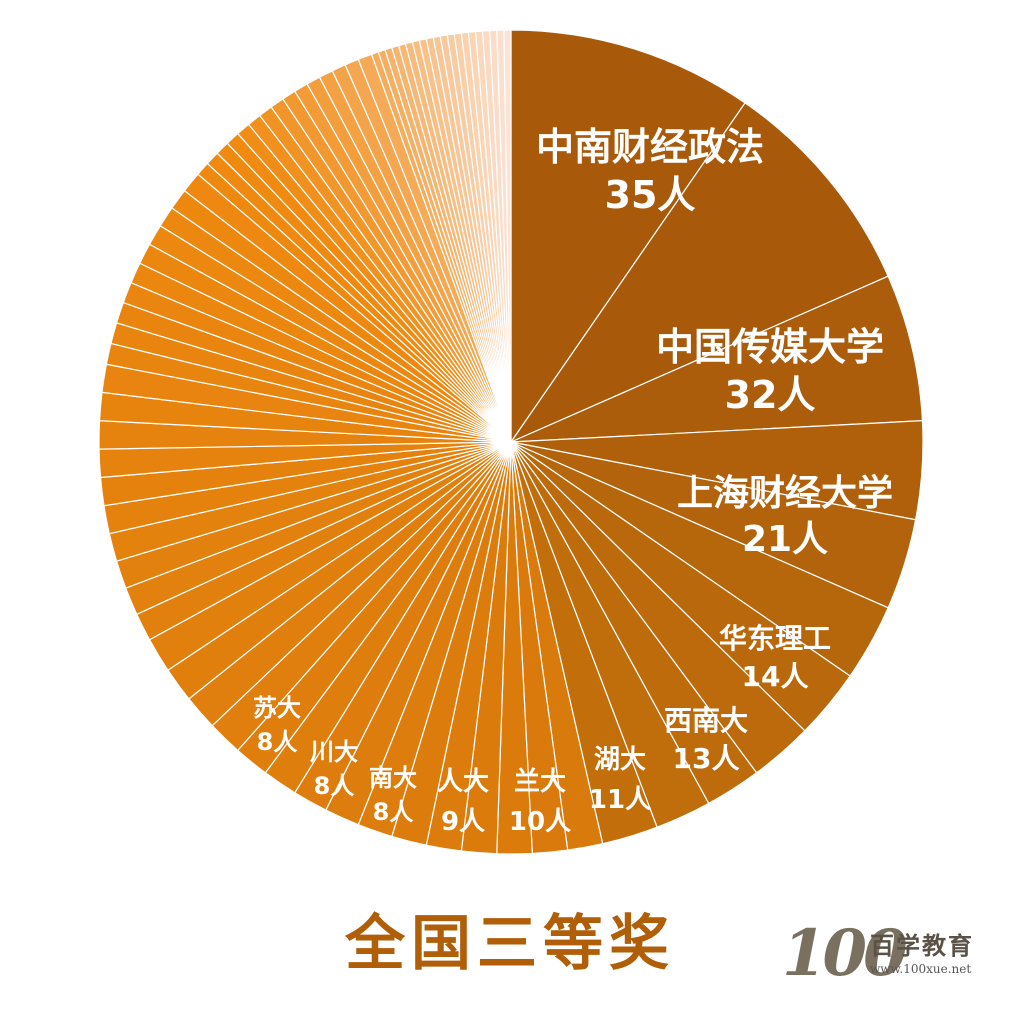 This screenshot has width=1021, height=1019. I want to click on slice-name-label: 川大, so click(334, 752).